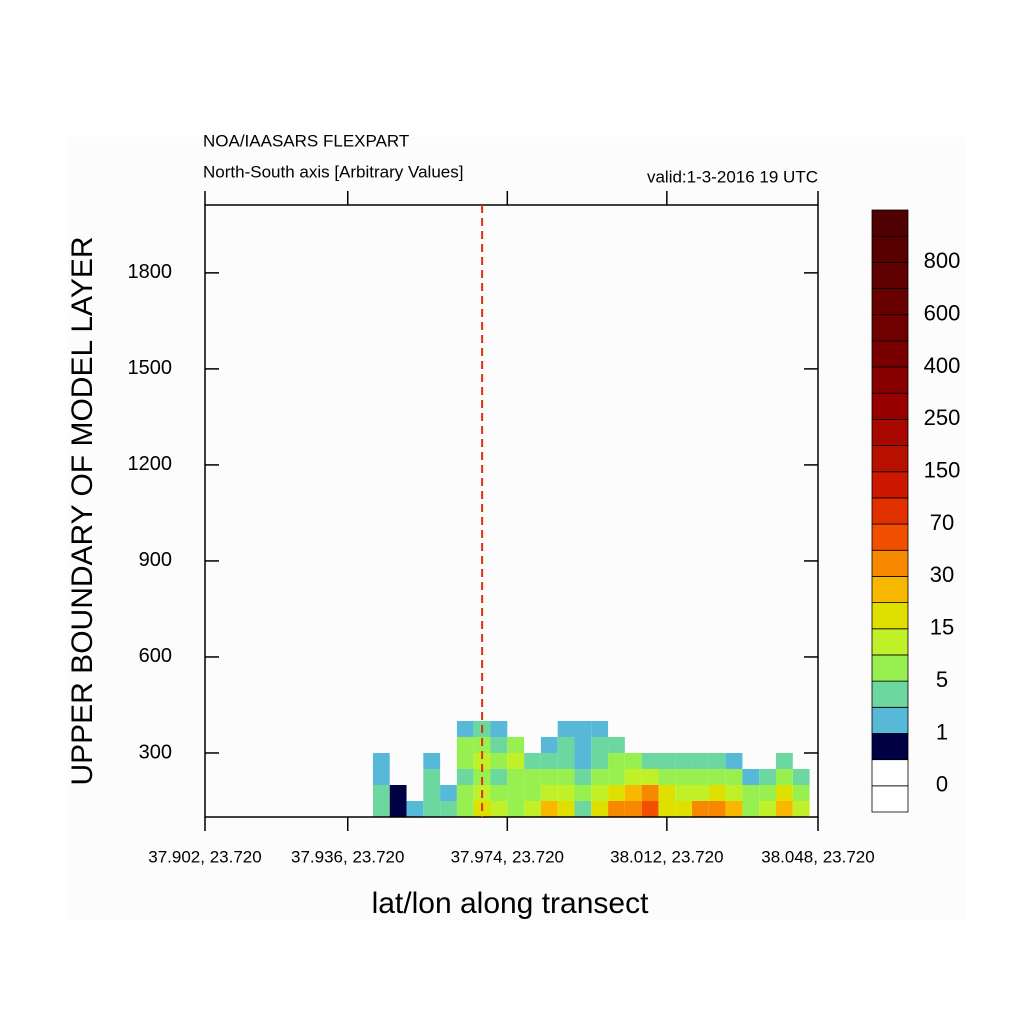  I want to click on colorbar-label: 1, so click(942, 731).